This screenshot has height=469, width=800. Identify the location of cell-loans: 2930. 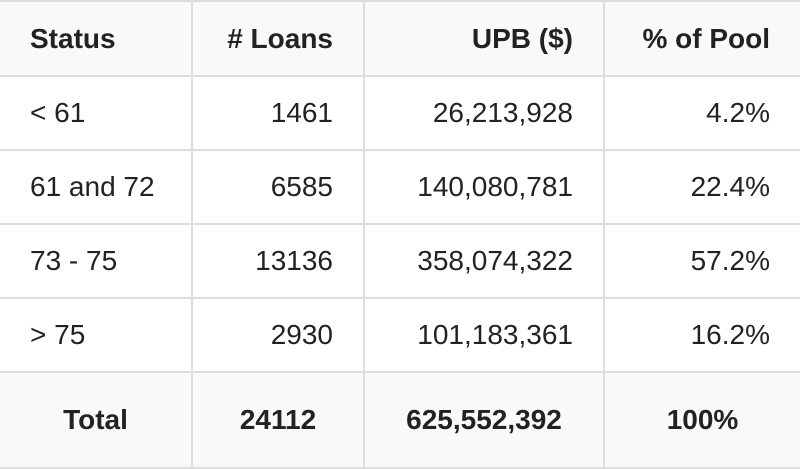
(278, 335).